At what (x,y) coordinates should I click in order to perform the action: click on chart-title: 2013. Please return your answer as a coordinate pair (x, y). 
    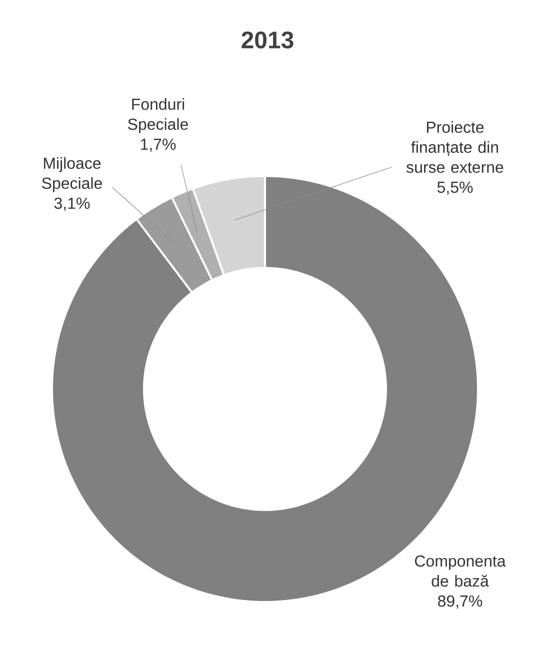
    Looking at the image, I should click on (268, 39).